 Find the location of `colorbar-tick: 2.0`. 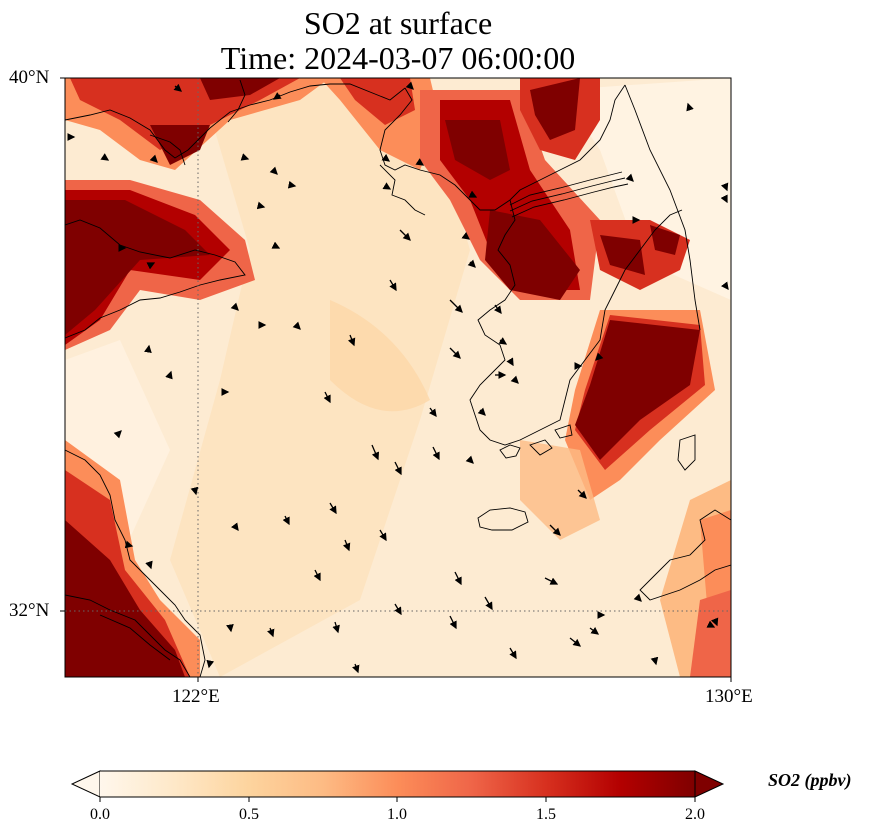

colorbar-tick: 2.0 is located at coordinates (695, 814).